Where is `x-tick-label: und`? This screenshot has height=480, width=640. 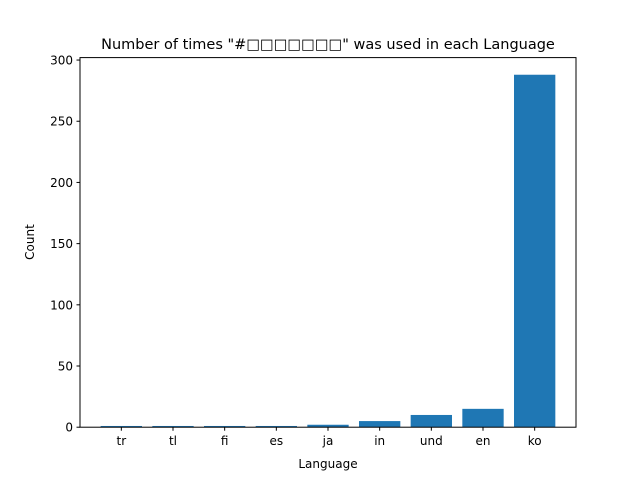
x-tick-label: und is located at coordinates (431, 441).